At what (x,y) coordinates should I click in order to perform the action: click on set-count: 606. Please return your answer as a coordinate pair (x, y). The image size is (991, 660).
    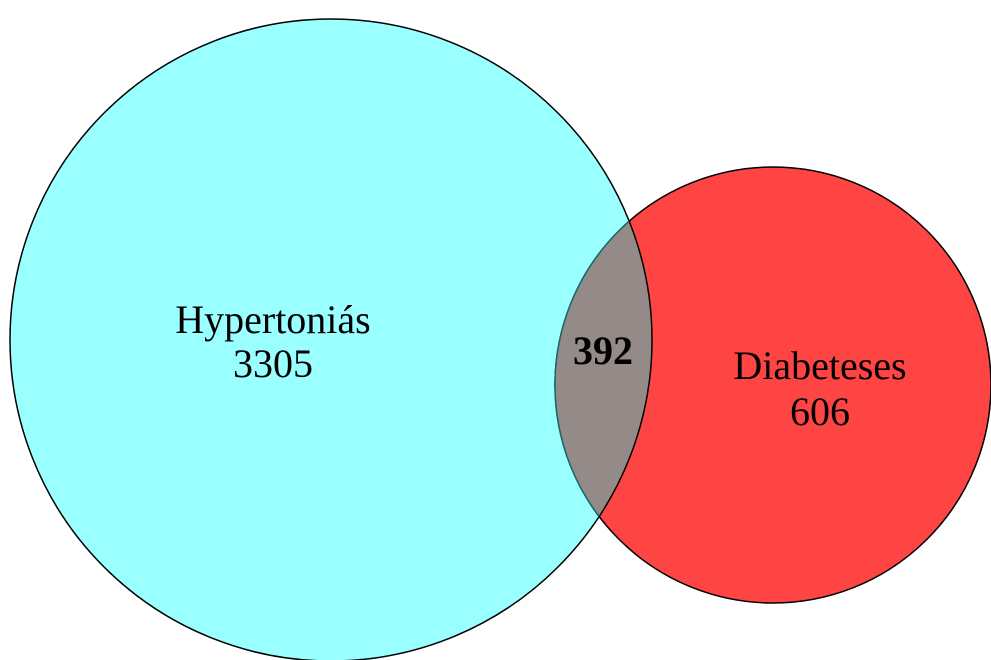
    Looking at the image, I should click on (820, 411).